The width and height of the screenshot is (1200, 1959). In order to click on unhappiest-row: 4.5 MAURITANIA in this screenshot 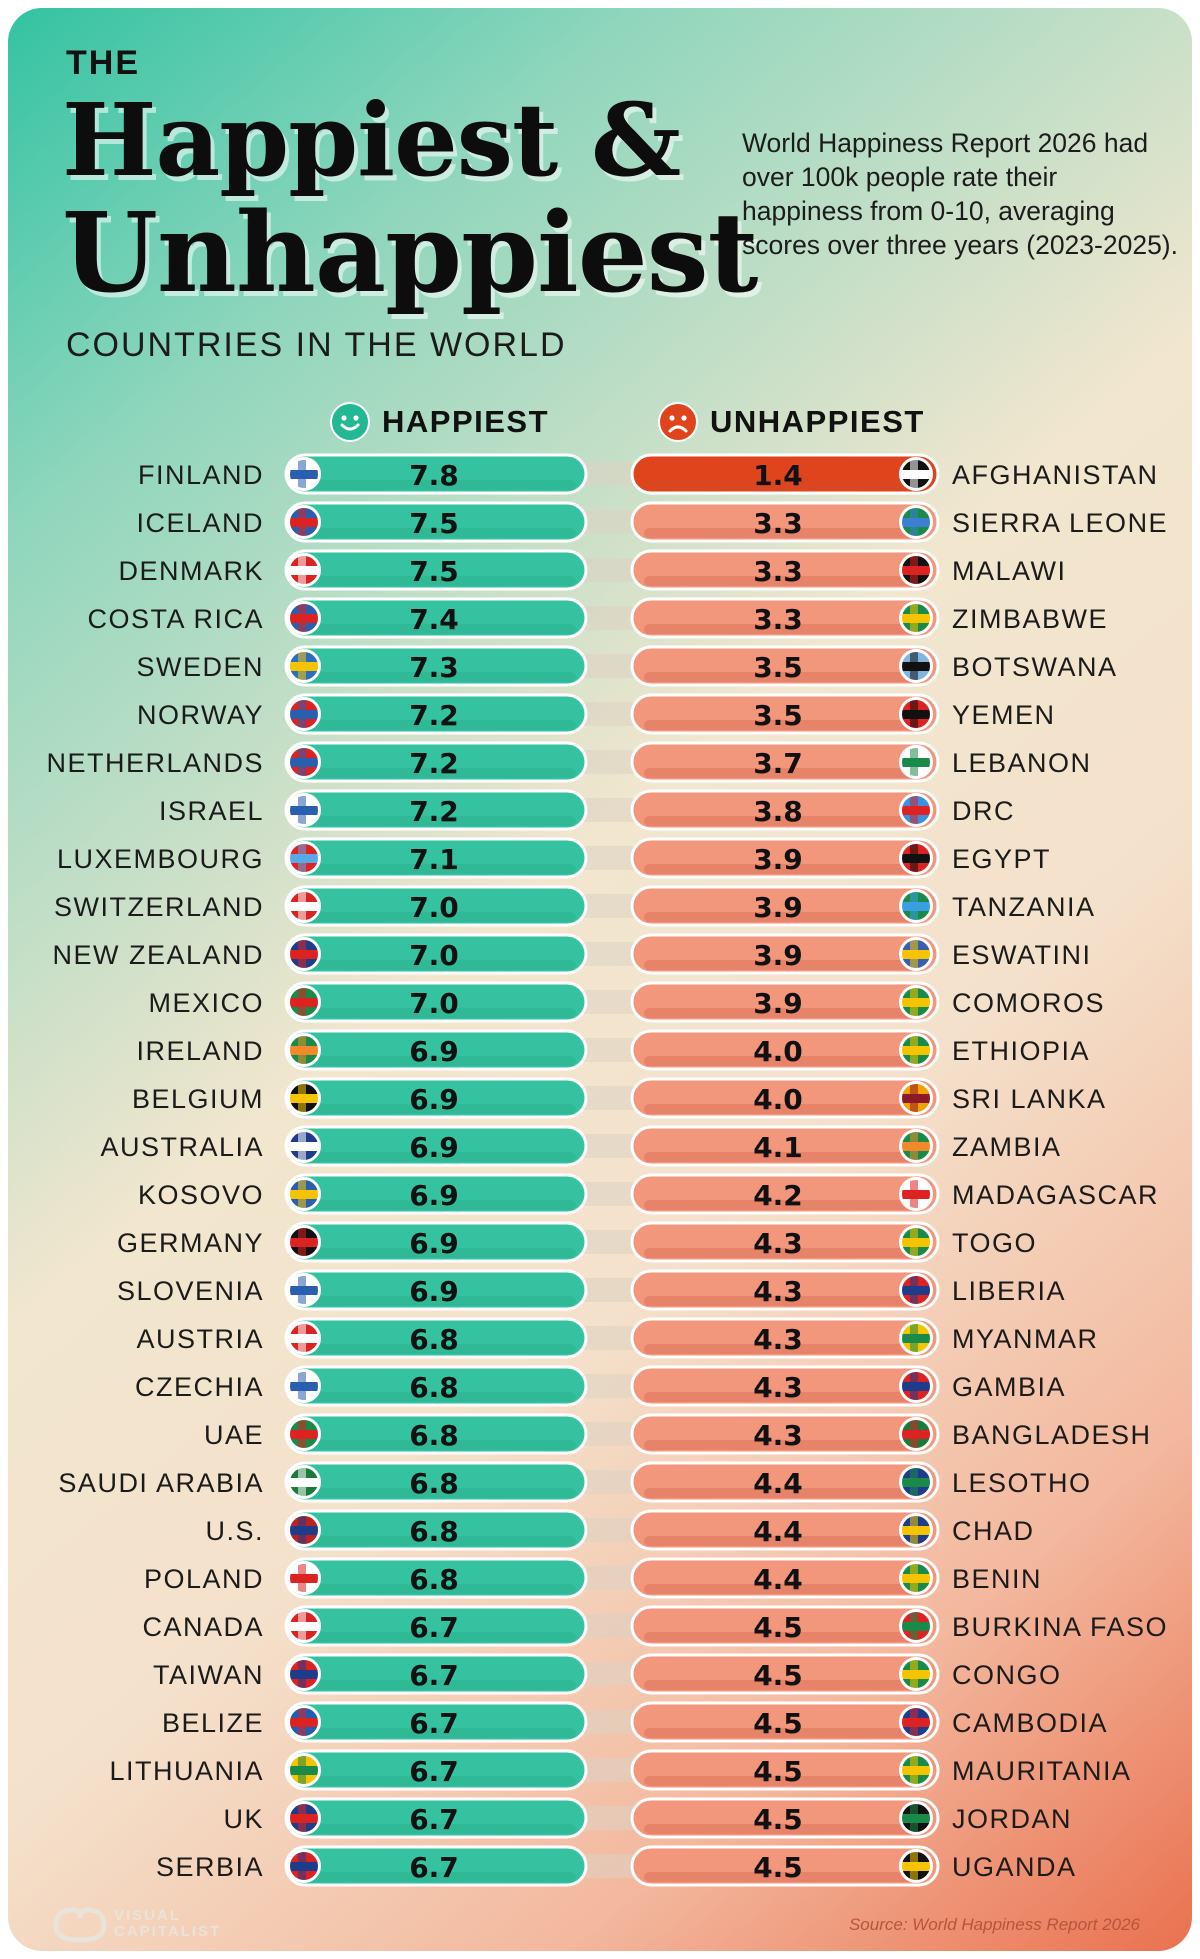, I will do `click(880, 1770)`.